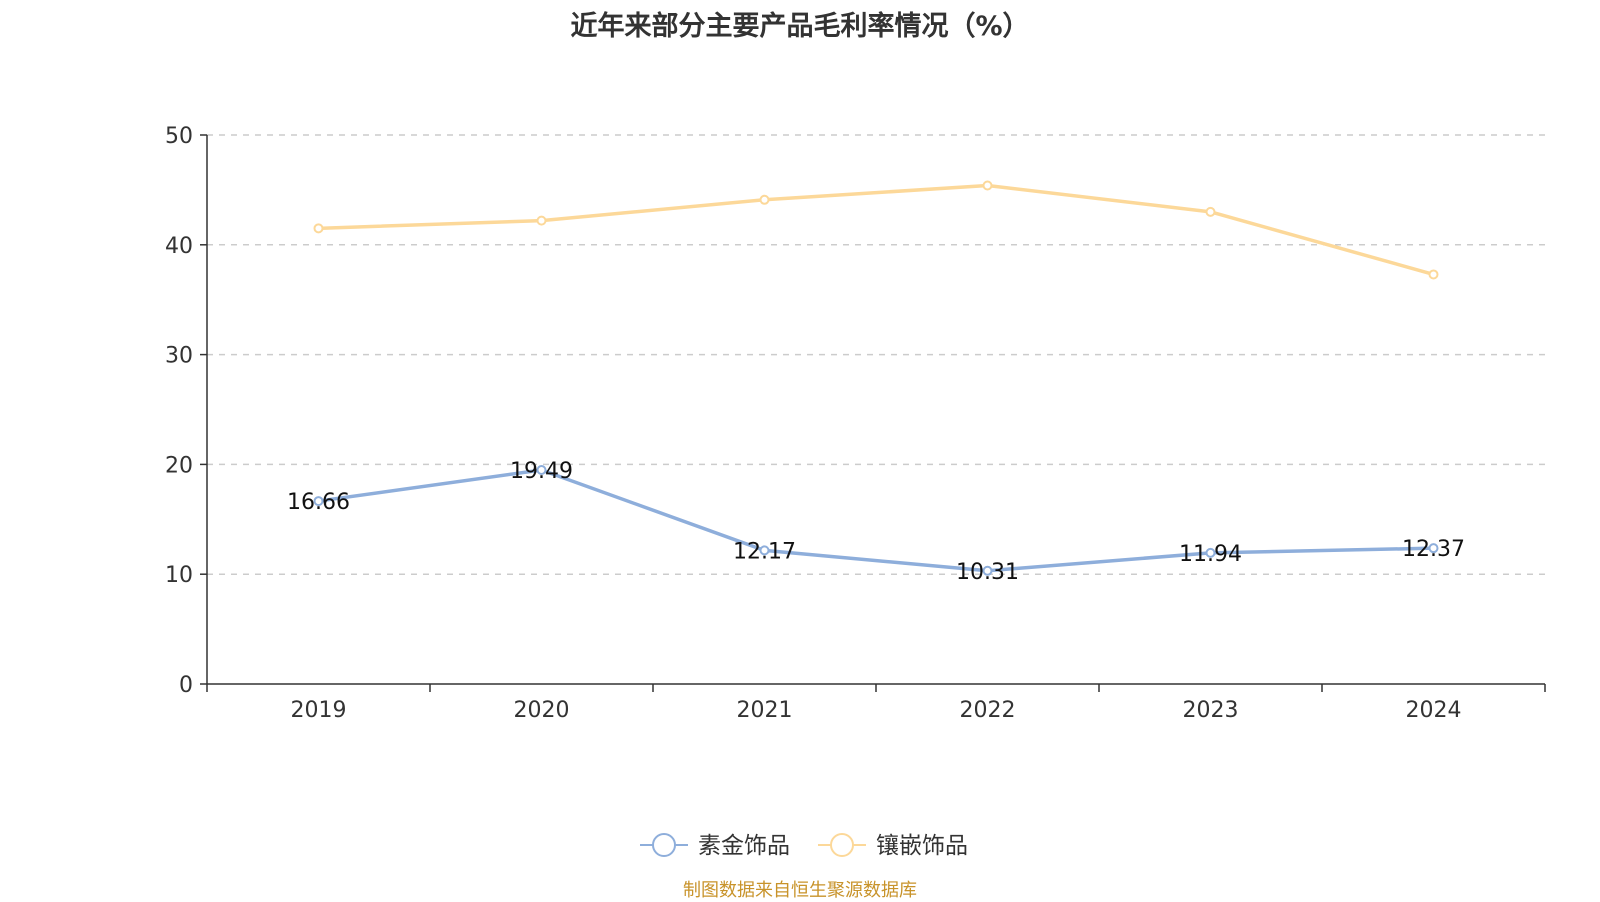 The height and width of the screenshot is (902, 1600). I want to click on y-tick-label: 40, so click(179, 246).